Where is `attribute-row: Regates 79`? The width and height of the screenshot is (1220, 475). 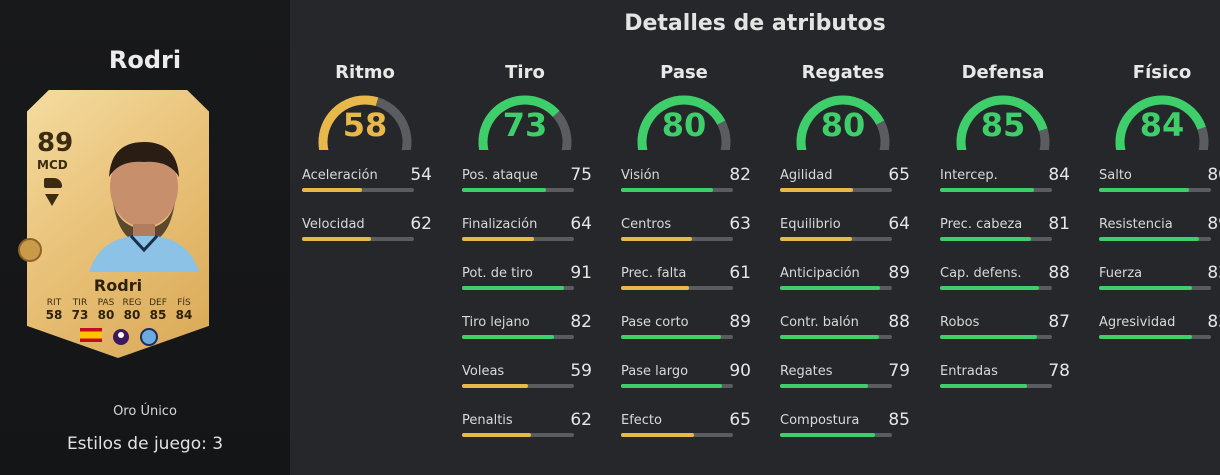
attribute-row: Regates 79 is located at coordinates (843, 382).